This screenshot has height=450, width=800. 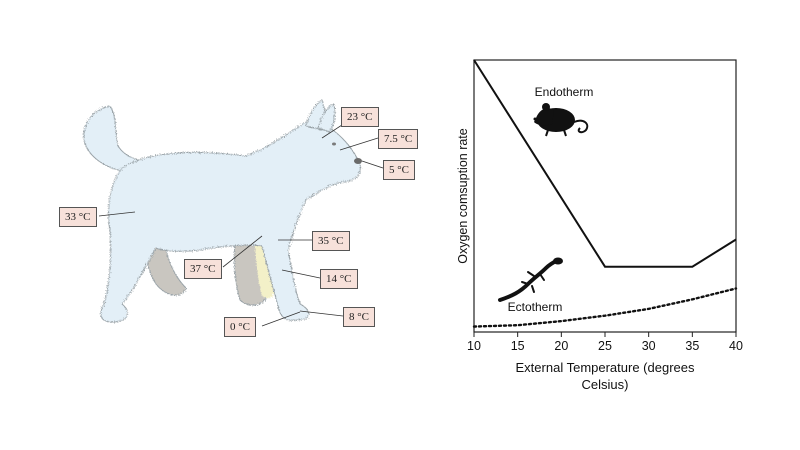 I want to click on x-tick-label: 20, so click(x=561, y=346).